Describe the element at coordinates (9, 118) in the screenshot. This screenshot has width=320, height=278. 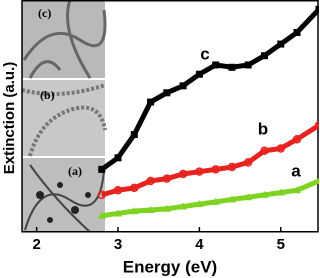
I see `y-axis-label: Extinction (a.u.)` at that location.